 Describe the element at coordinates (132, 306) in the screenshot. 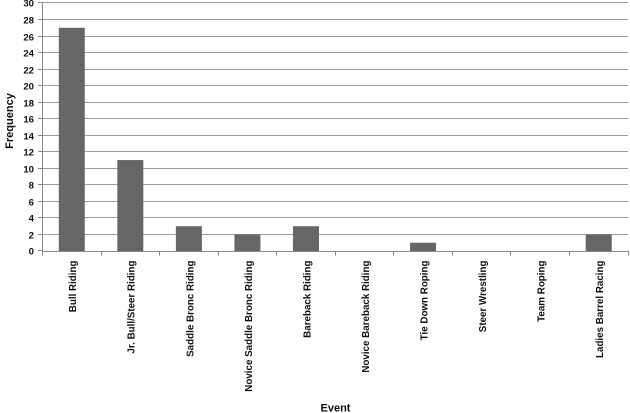

I see `svg-text: Jr. Bull/Steer Riding` at that location.